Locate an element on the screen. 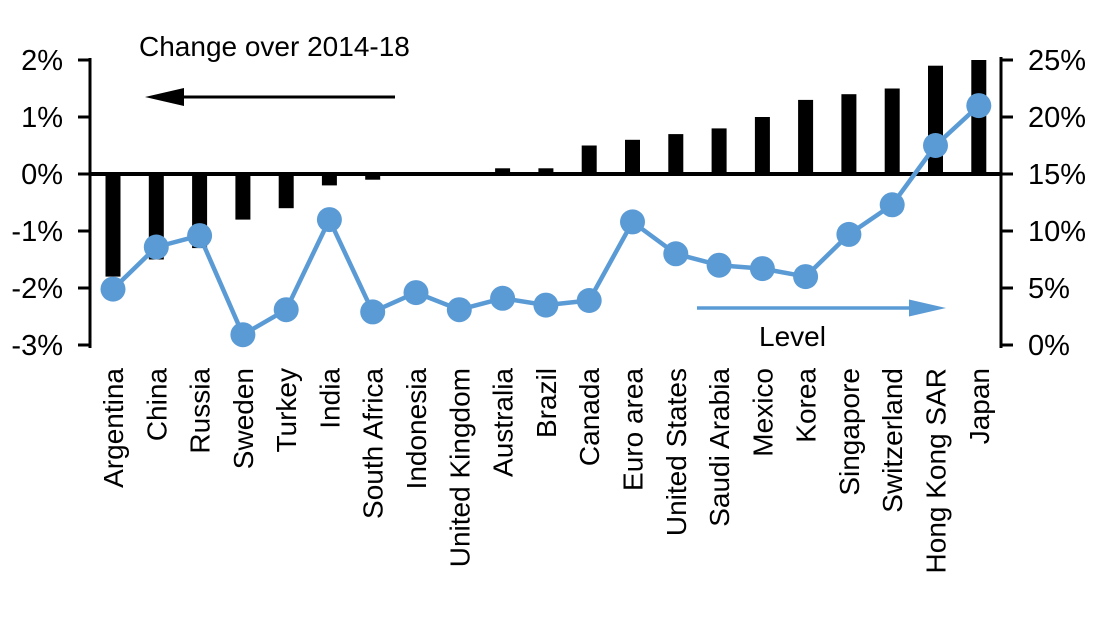 The image size is (1102, 619). right-axis-tick-label: 20% is located at coordinates (1057, 118).